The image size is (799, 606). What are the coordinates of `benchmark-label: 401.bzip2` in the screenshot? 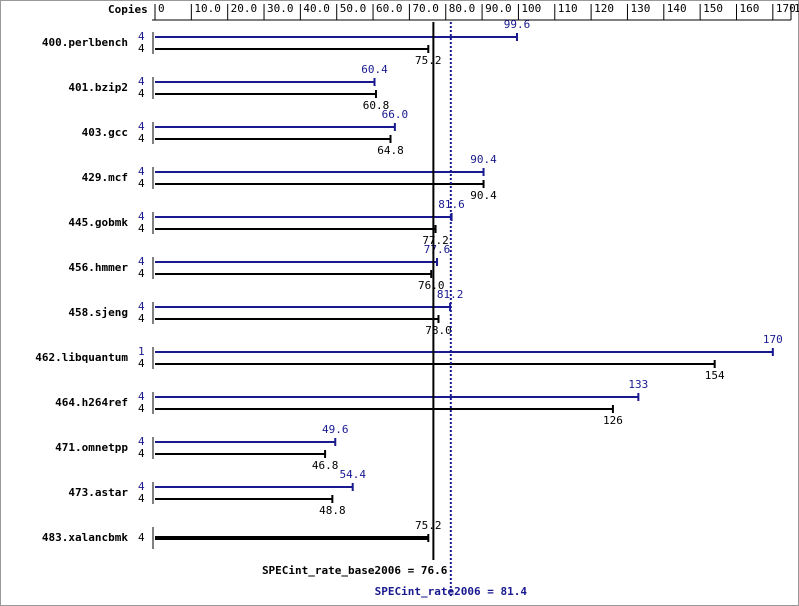 It's located at (98, 87).